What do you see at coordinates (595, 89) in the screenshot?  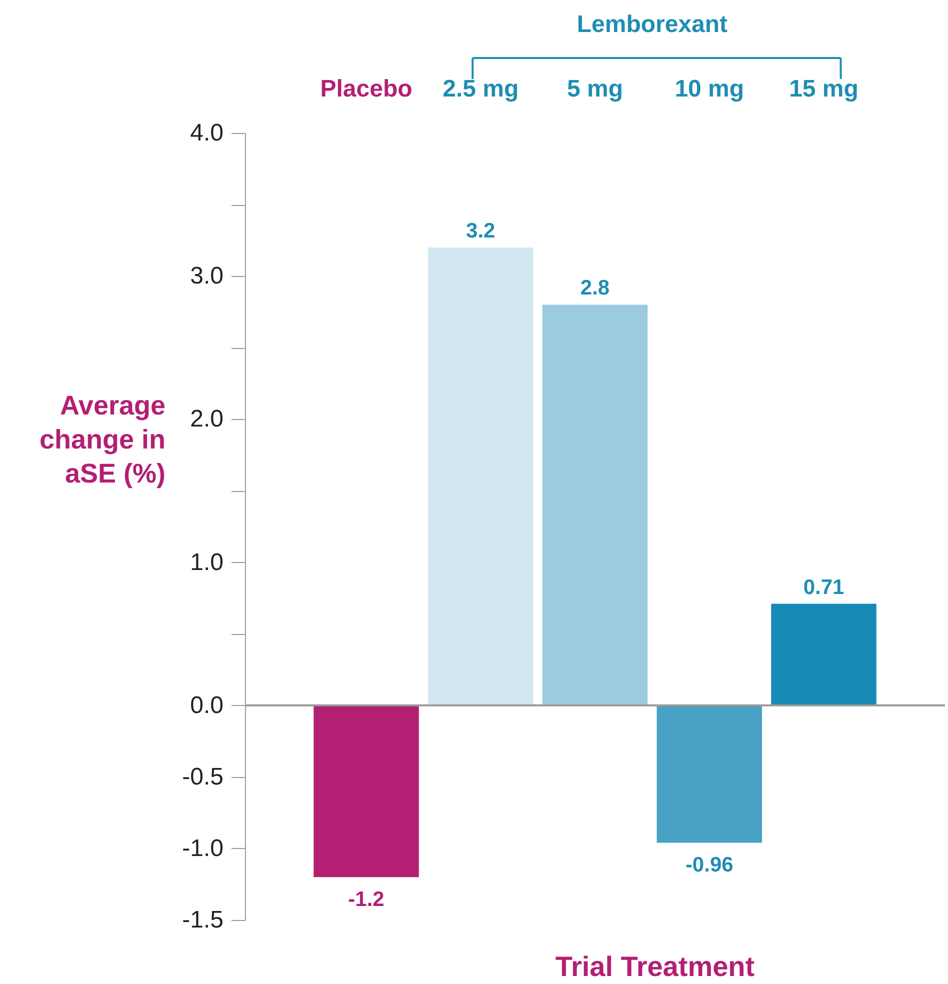 I see `x-tick-label: 5 mg` at bounding box center [595, 89].